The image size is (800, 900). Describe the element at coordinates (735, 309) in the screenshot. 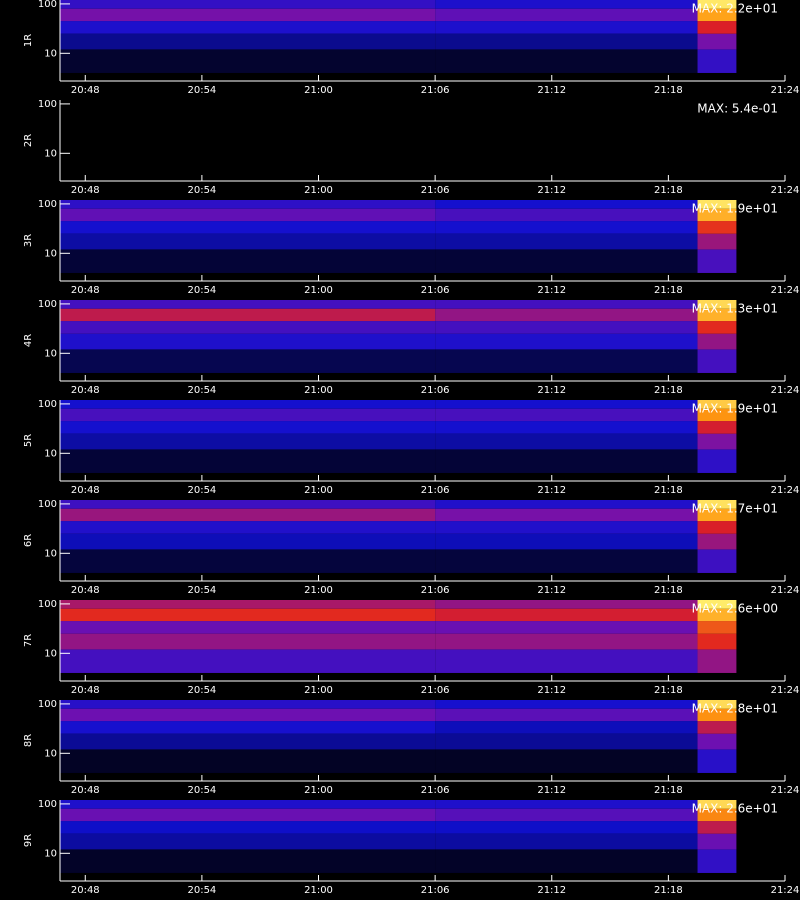

I see `max-label: MAX: 1.3e+01` at that location.